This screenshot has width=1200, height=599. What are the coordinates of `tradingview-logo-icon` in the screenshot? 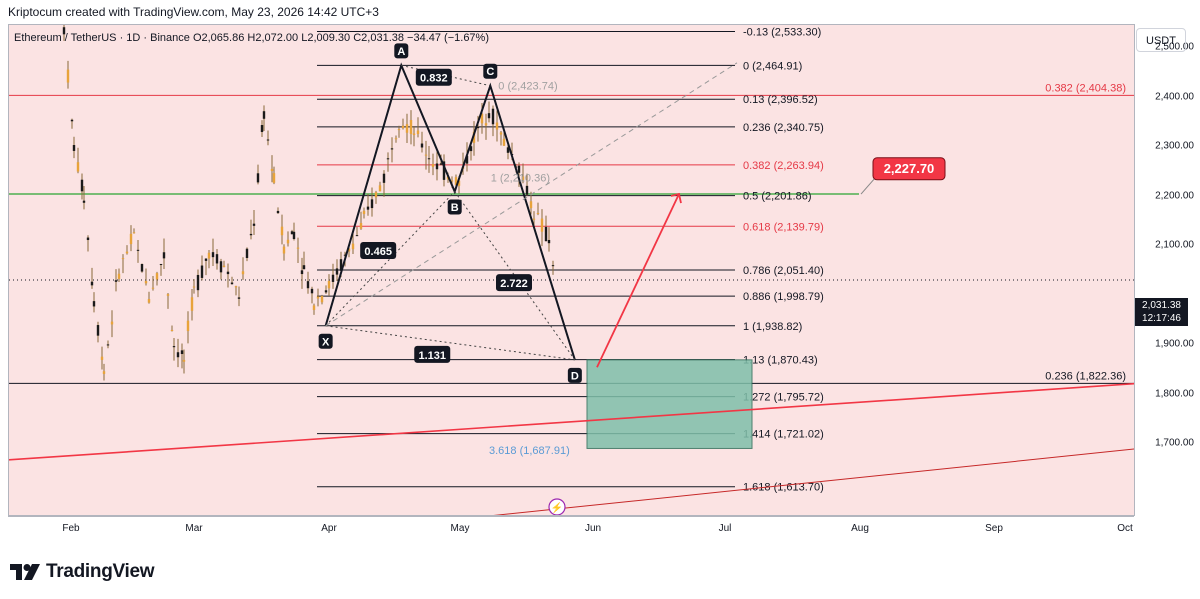 It's located at (25, 572).